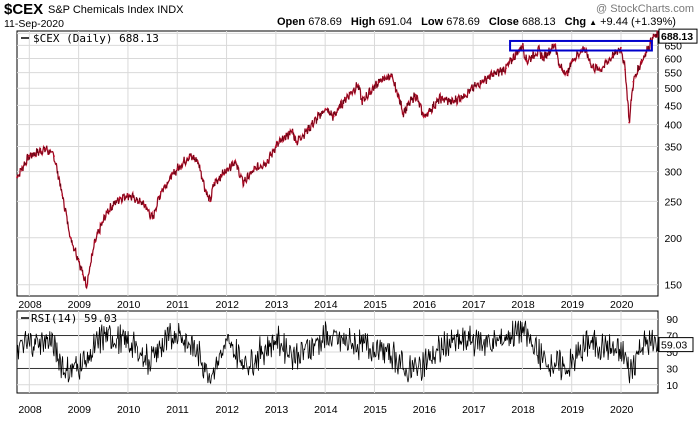 This screenshot has width=700, height=421. Describe the element at coordinates (30, 410) in the screenshot. I see `rsi-x-tick-label: 2008` at that location.